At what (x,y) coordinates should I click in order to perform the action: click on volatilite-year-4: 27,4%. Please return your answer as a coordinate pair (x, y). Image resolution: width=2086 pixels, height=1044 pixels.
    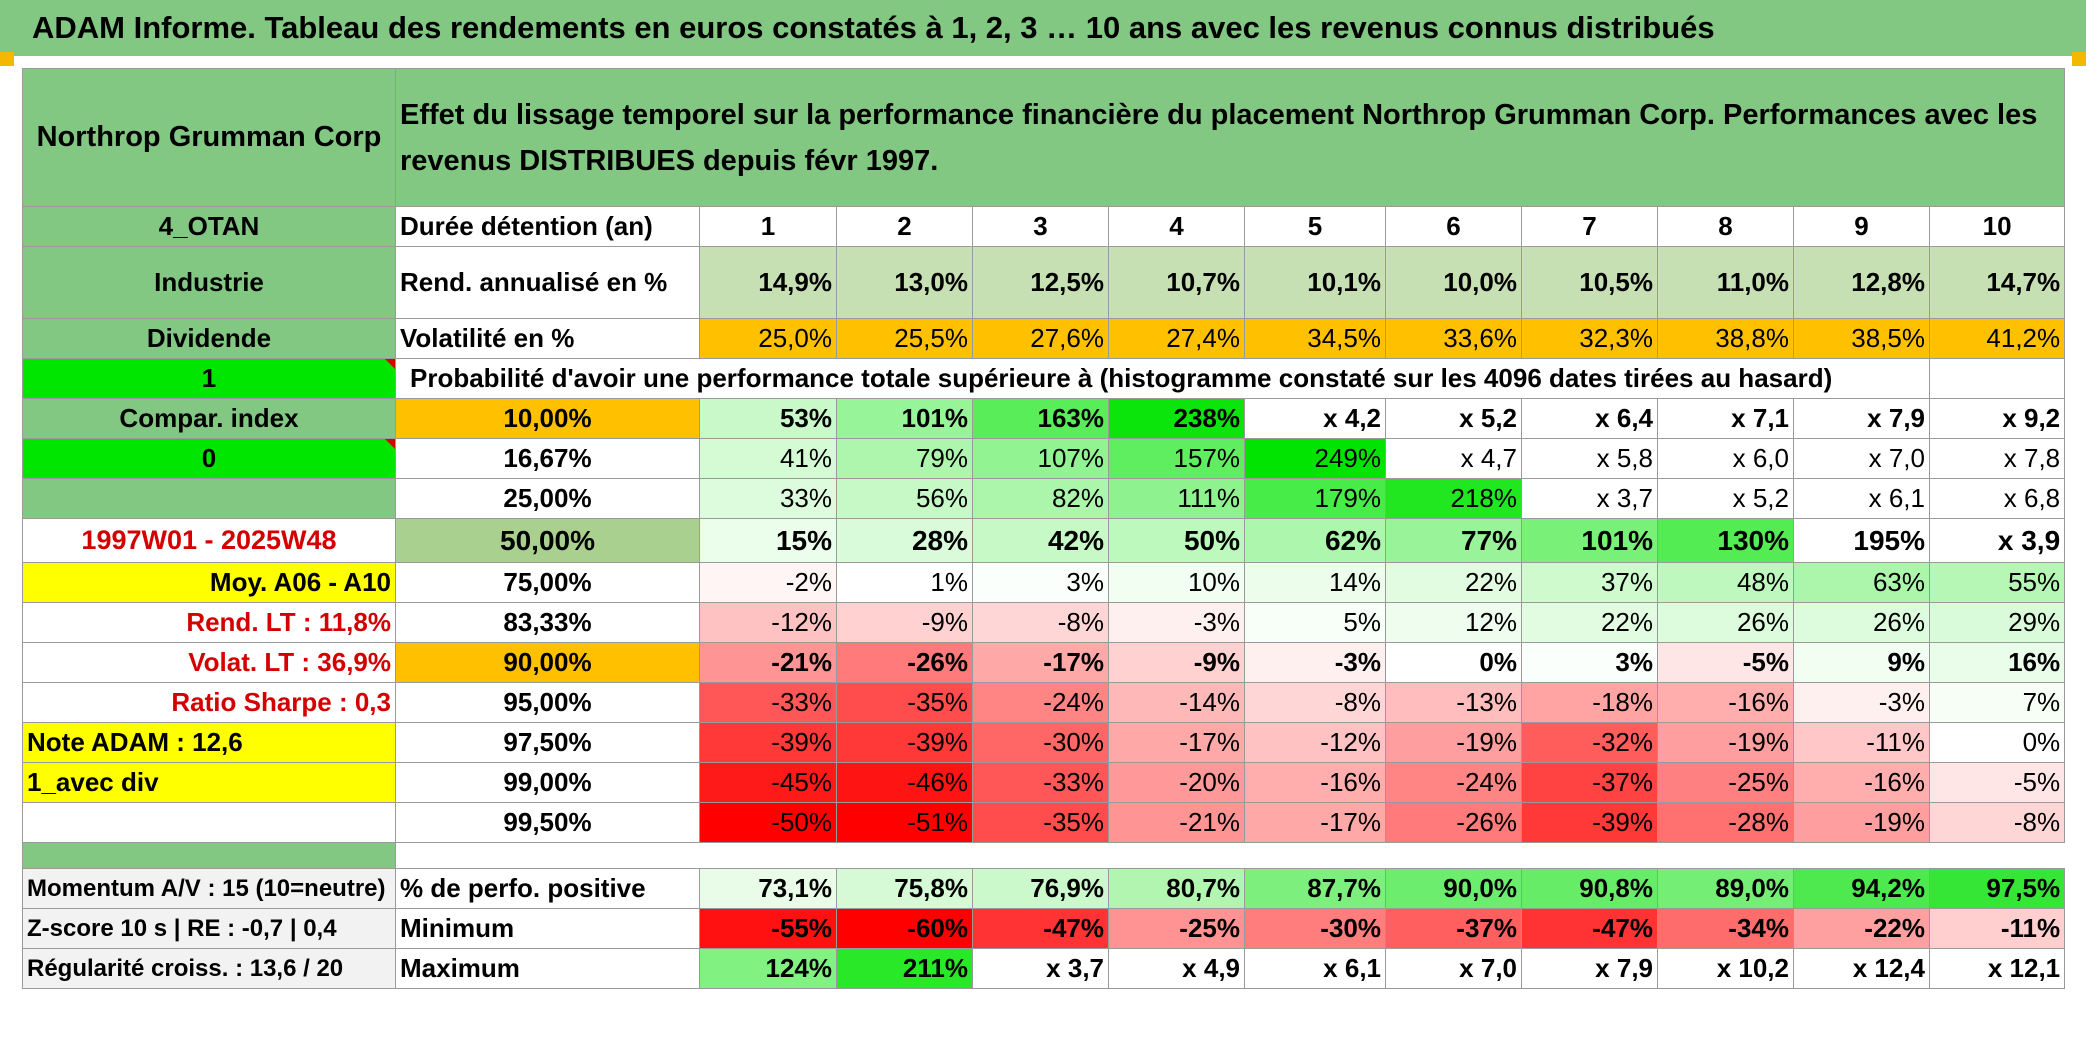
    Looking at the image, I should click on (1176, 338).